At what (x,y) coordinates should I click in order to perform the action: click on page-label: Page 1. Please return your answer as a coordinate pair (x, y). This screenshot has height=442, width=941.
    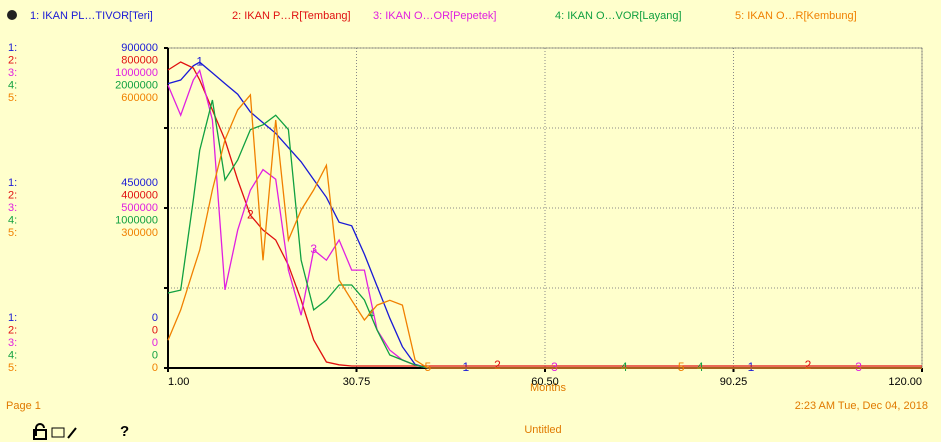
    Looking at the image, I should click on (23, 406).